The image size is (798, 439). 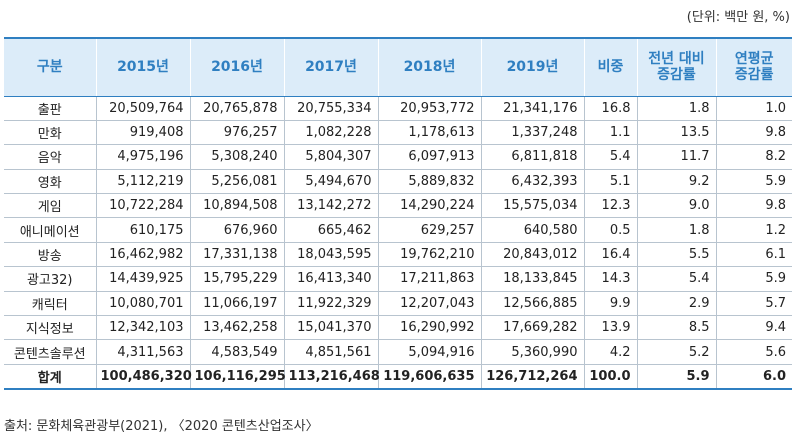 I want to click on cell-category: 지식정보, so click(x=50, y=328).